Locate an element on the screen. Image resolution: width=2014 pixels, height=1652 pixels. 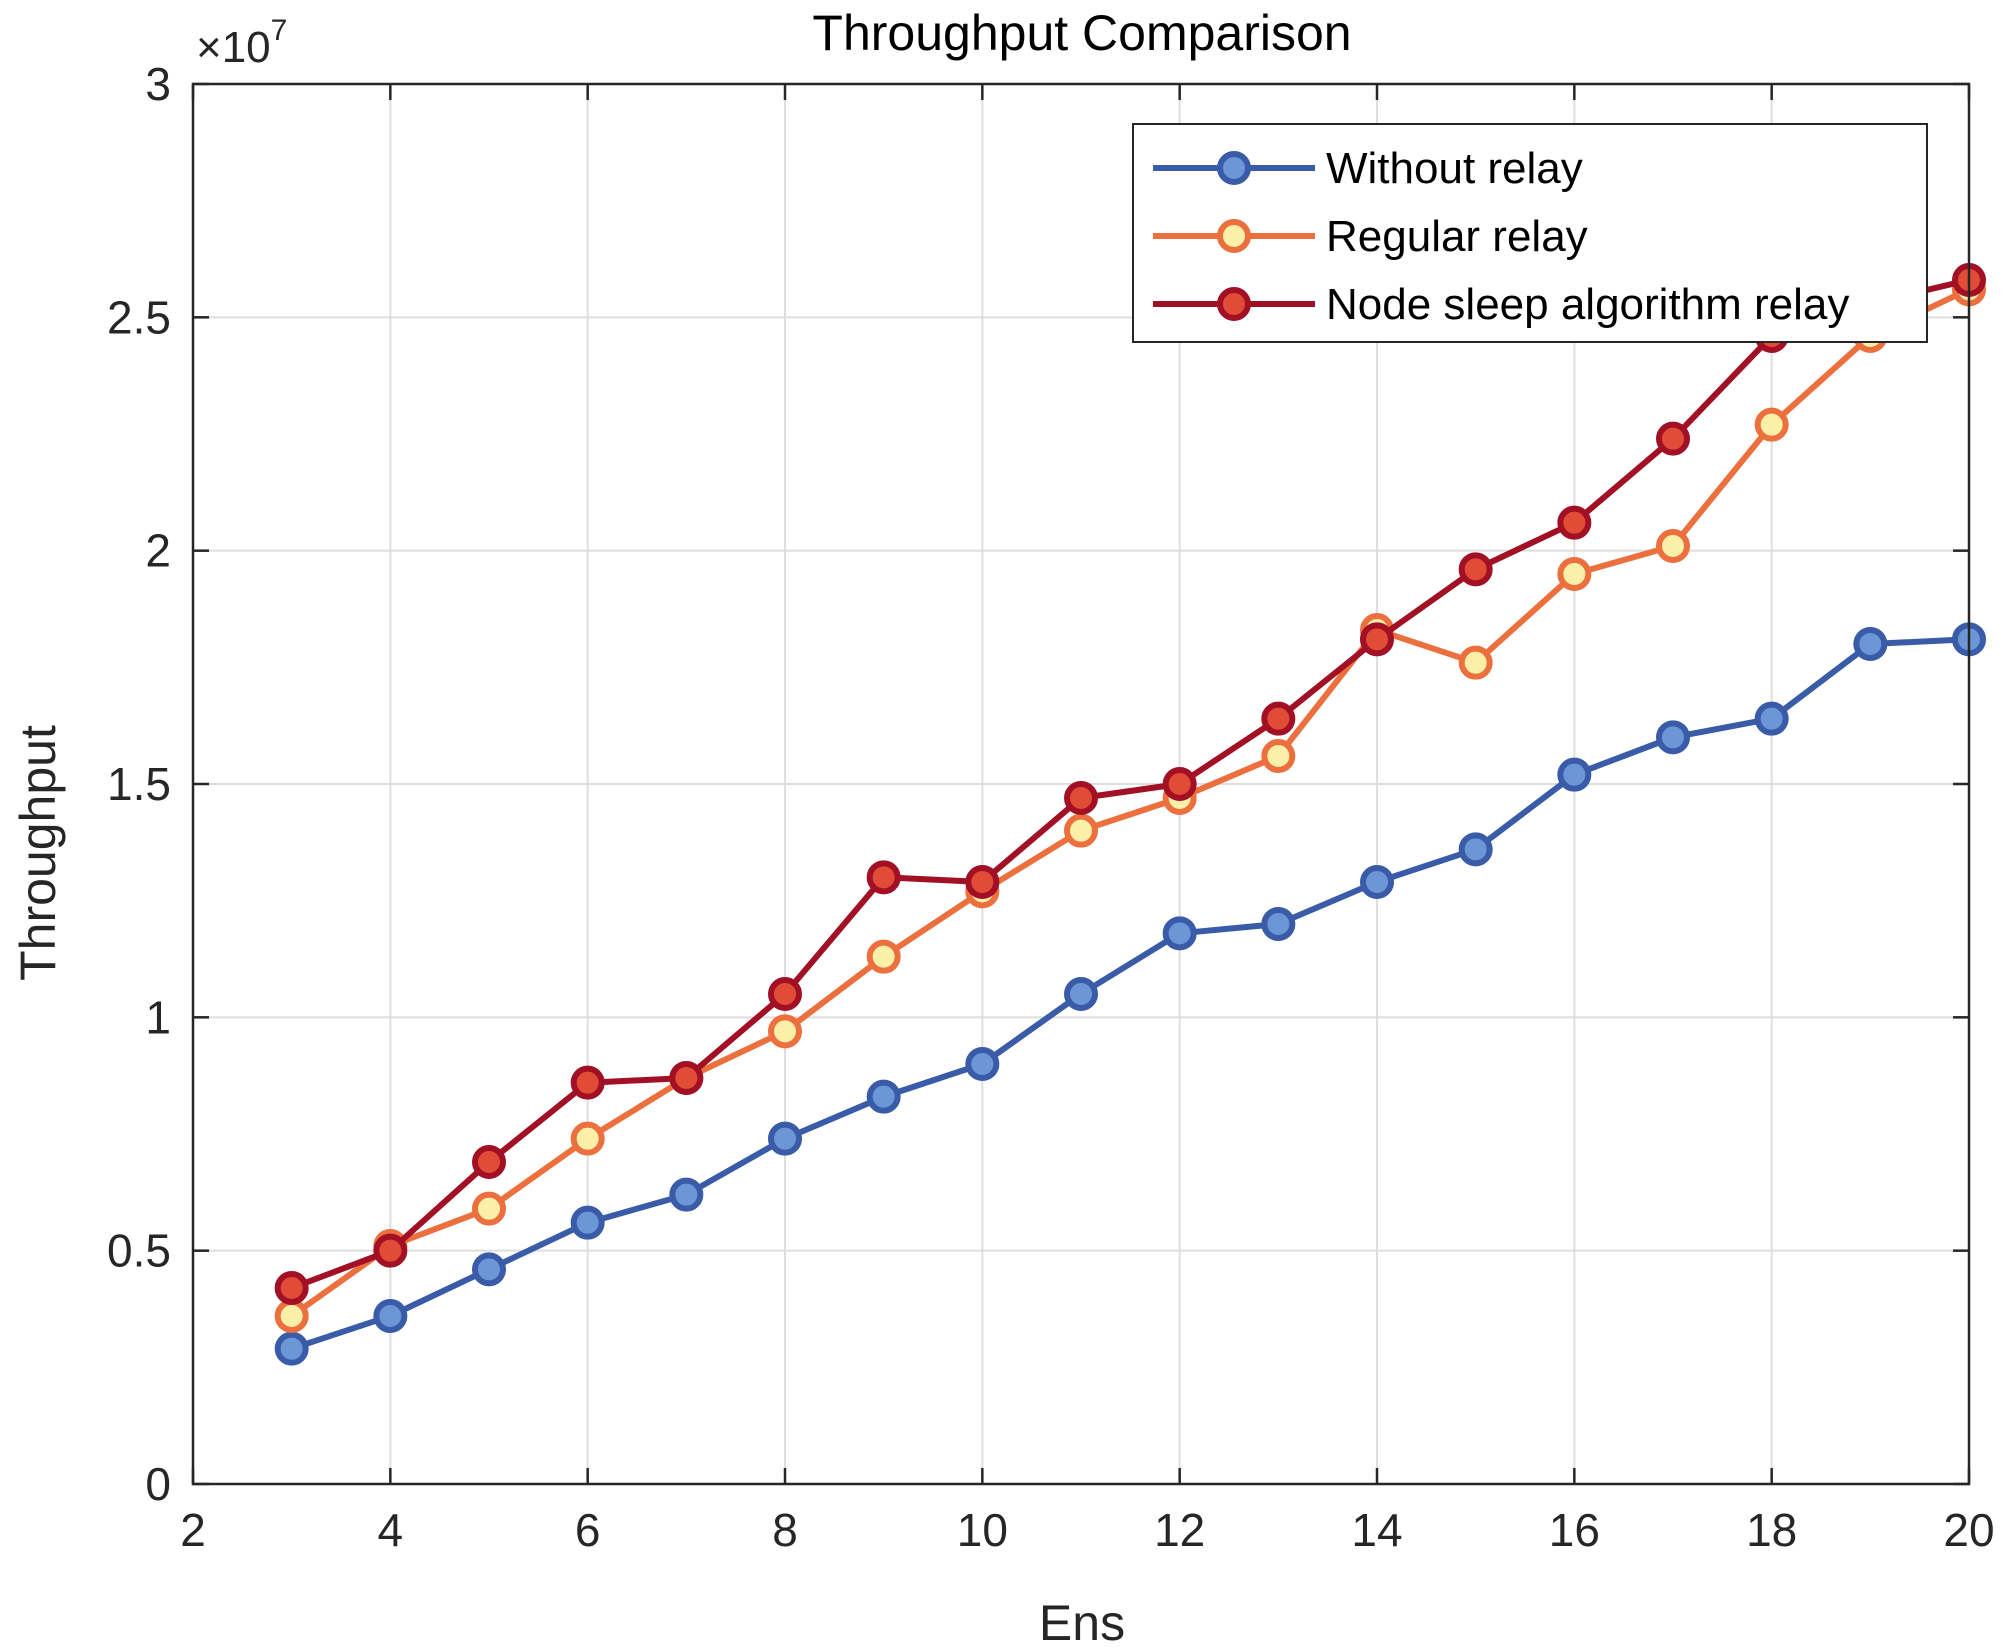
x-tick-label: 20 is located at coordinates (1968, 1530).